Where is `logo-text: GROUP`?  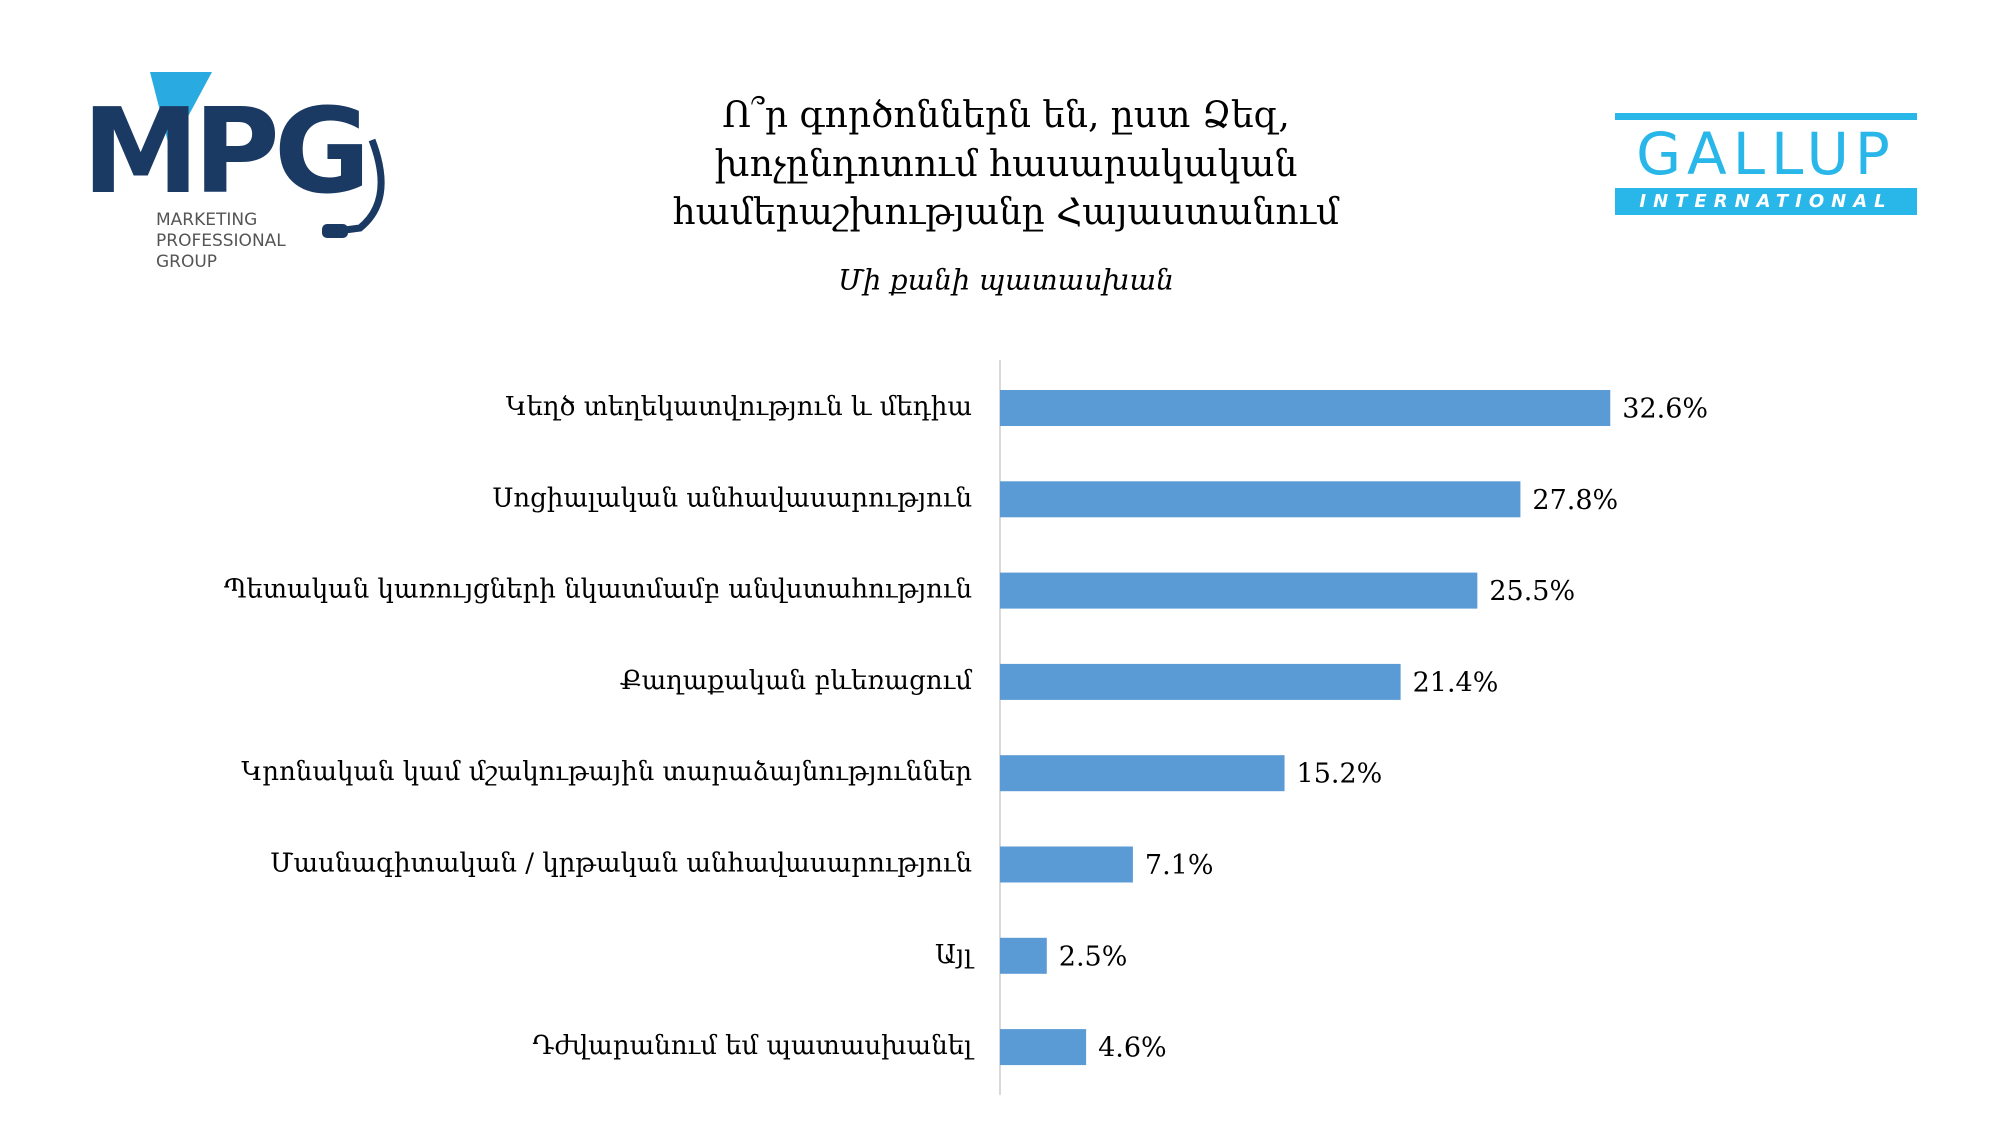 logo-text: GROUP is located at coordinates (186, 262).